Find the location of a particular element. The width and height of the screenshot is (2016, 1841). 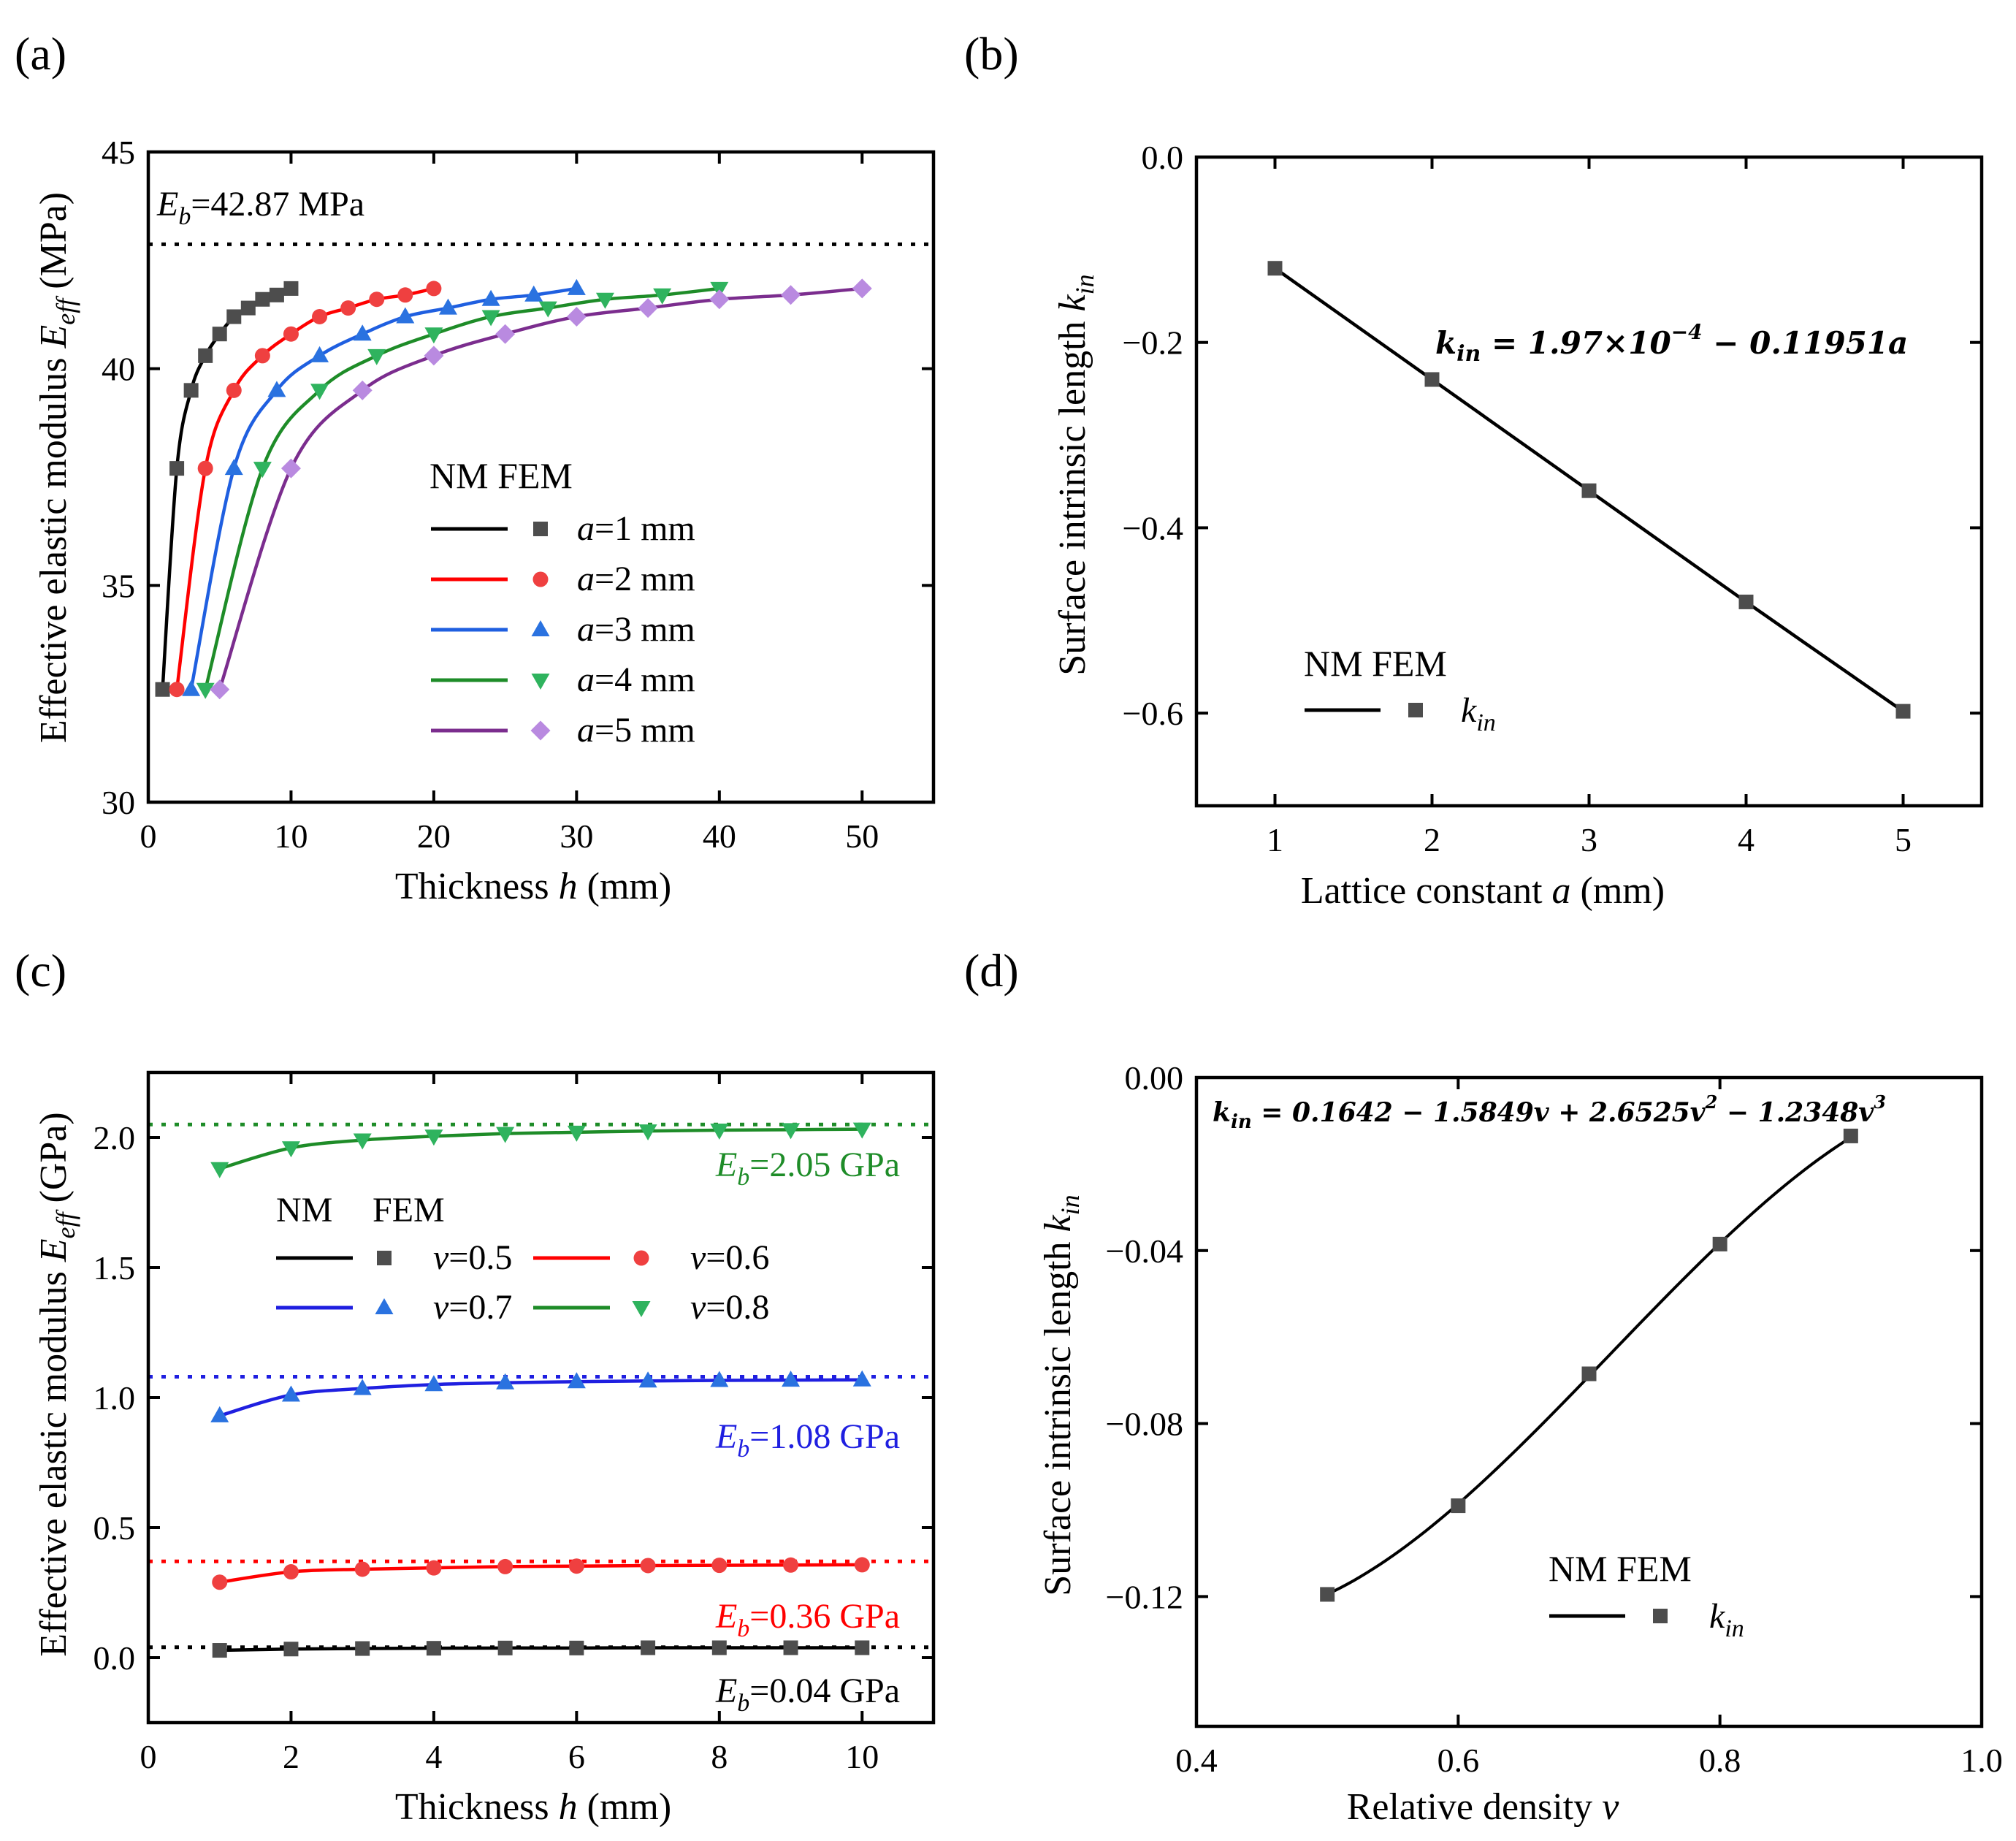

legend-label-a-1: a=2 mm is located at coordinates (636, 579).